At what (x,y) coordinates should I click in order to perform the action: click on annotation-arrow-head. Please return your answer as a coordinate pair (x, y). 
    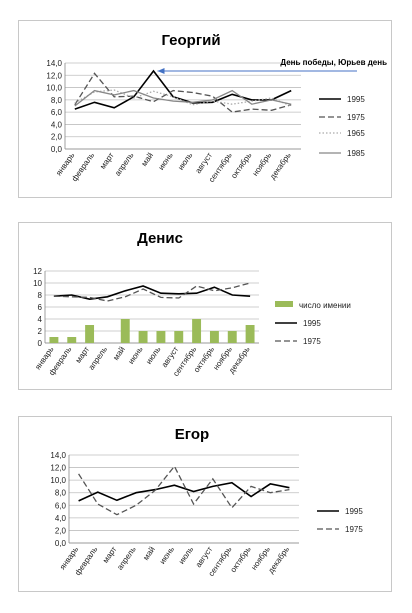
    Looking at the image, I should click on (161, 70).